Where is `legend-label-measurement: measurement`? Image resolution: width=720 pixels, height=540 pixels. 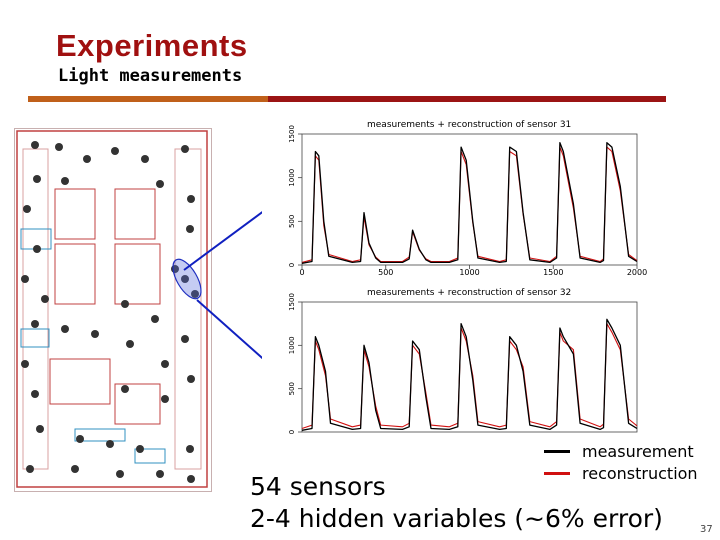
legend-label-measurement: measurement is located at coordinates (638, 451).